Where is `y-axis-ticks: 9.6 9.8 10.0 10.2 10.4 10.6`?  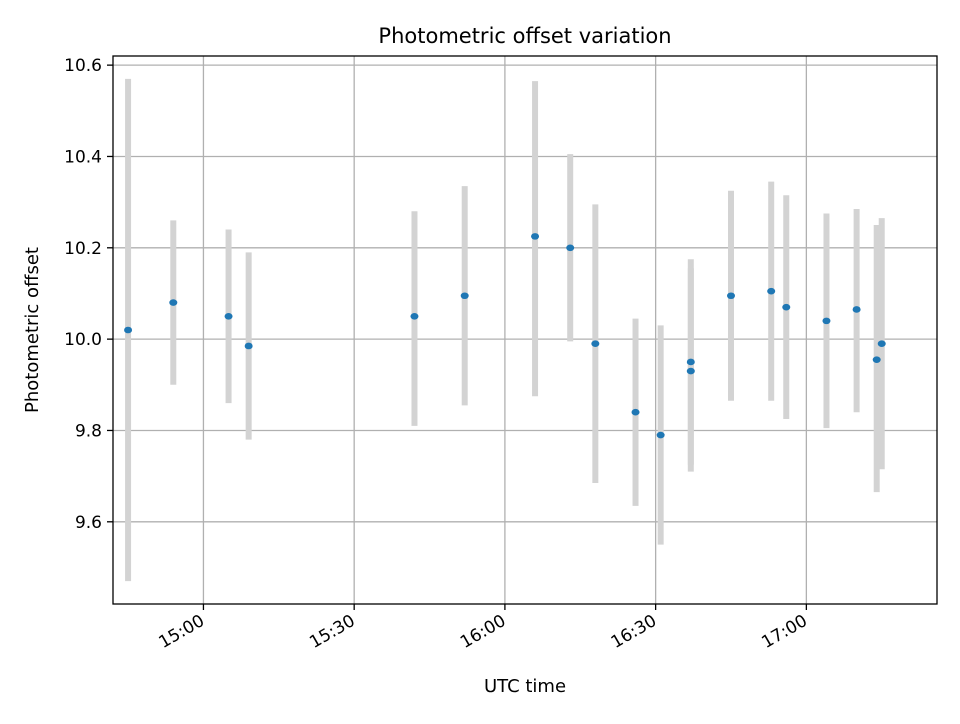
y-axis-ticks: 9.6 9.8 10.0 10.2 10.4 10.6 is located at coordinates (88, 294).